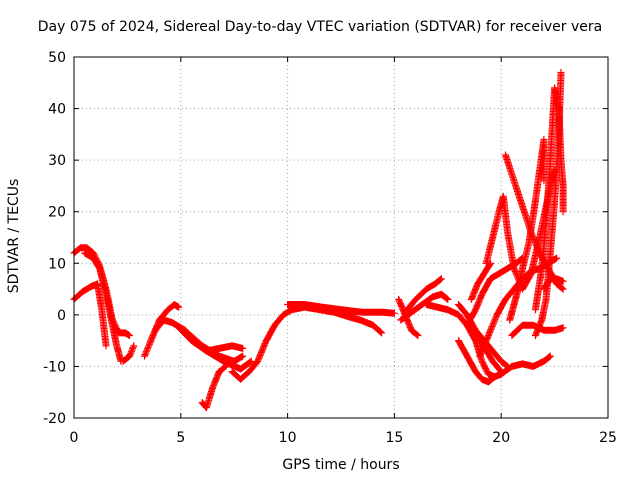  Describe the element at coordinates (288, 438) in the screenshot. I see `x-tick-label: 10` at that location.